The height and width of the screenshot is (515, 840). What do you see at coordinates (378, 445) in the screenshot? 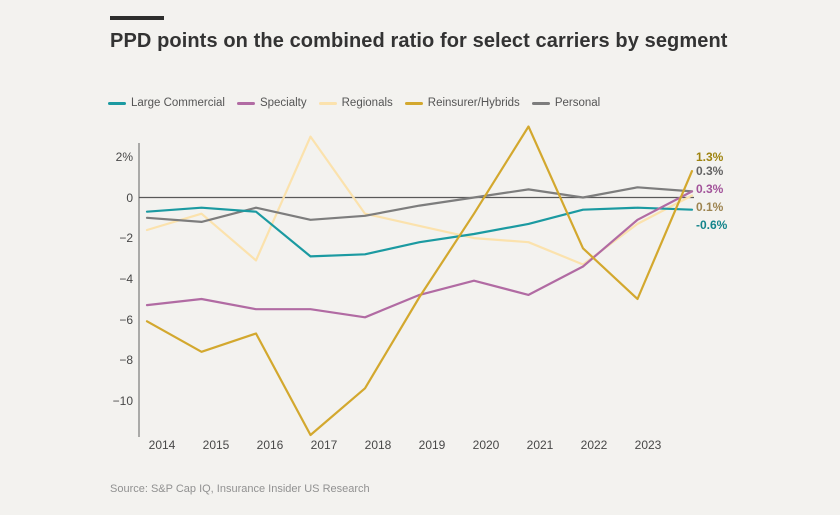
I see `x-axis-tick: 2018` at bounding box center [378, 445].